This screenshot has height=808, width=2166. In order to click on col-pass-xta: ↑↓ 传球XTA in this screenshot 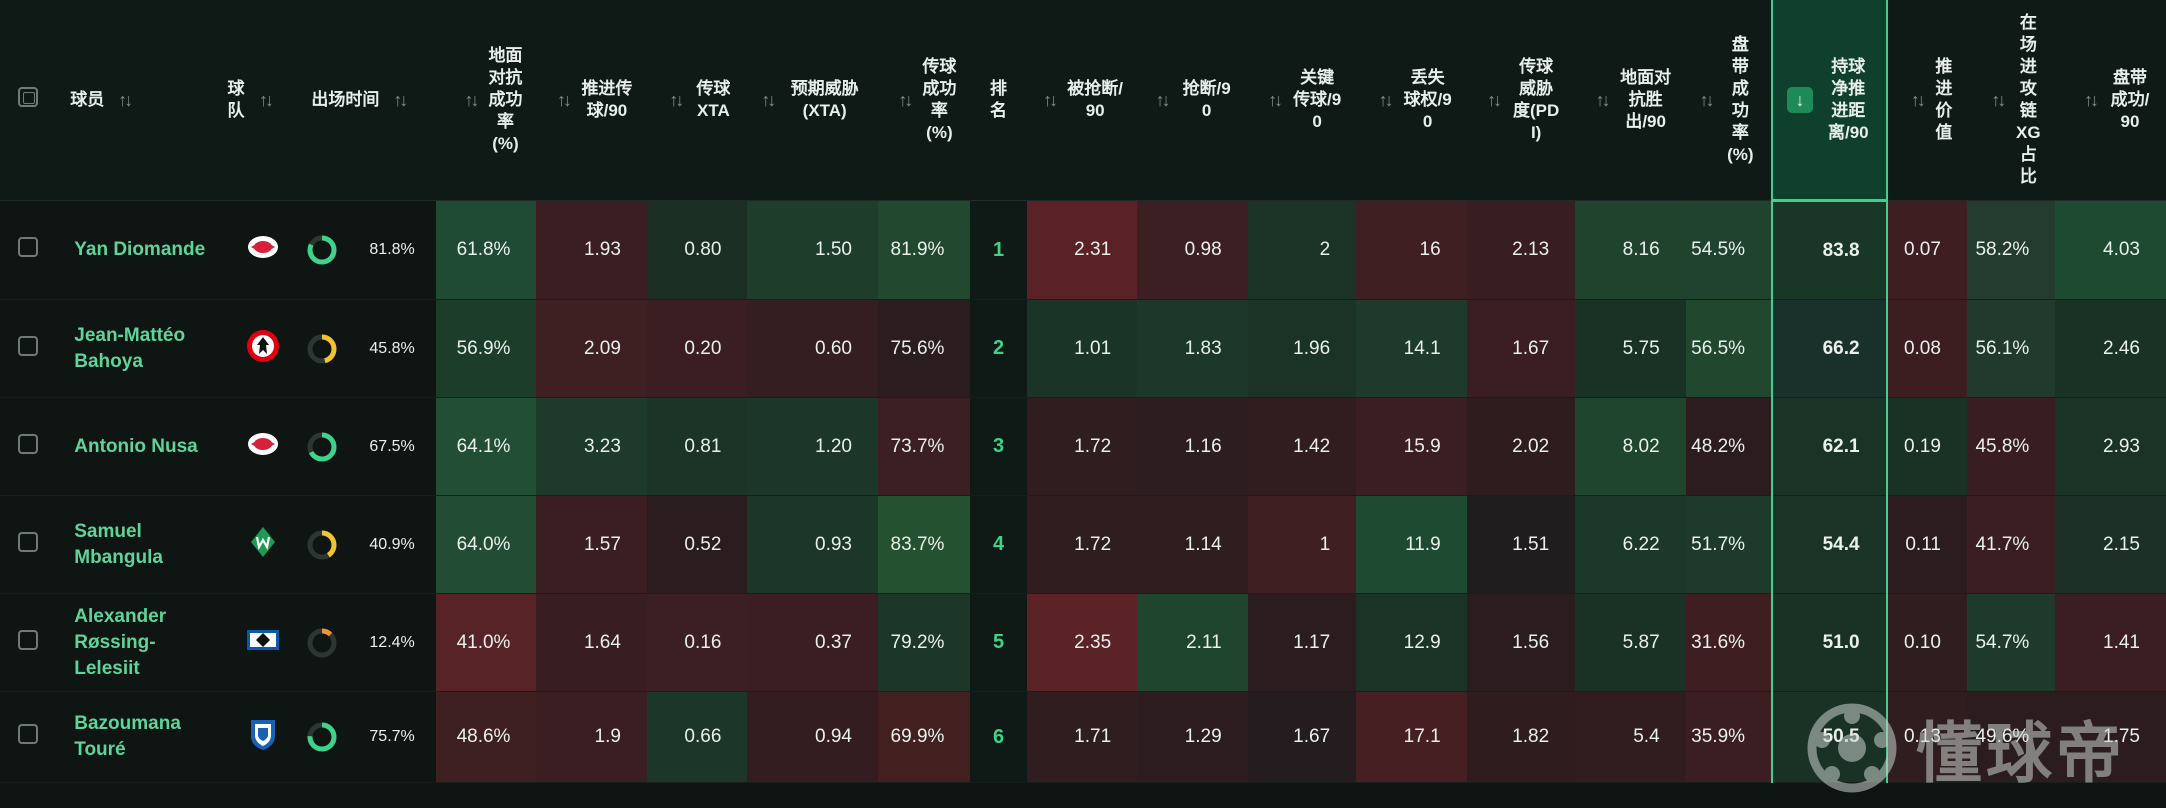, I will do `click(697, 100)`.